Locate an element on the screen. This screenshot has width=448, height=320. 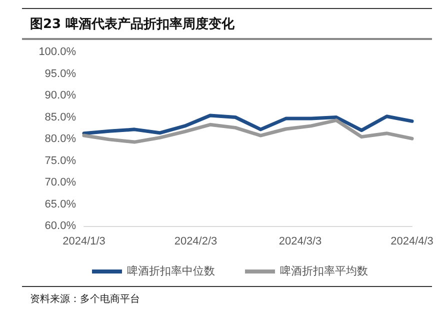
text: 资料来源：多个电商平台 is located at coordinates (227, 298).